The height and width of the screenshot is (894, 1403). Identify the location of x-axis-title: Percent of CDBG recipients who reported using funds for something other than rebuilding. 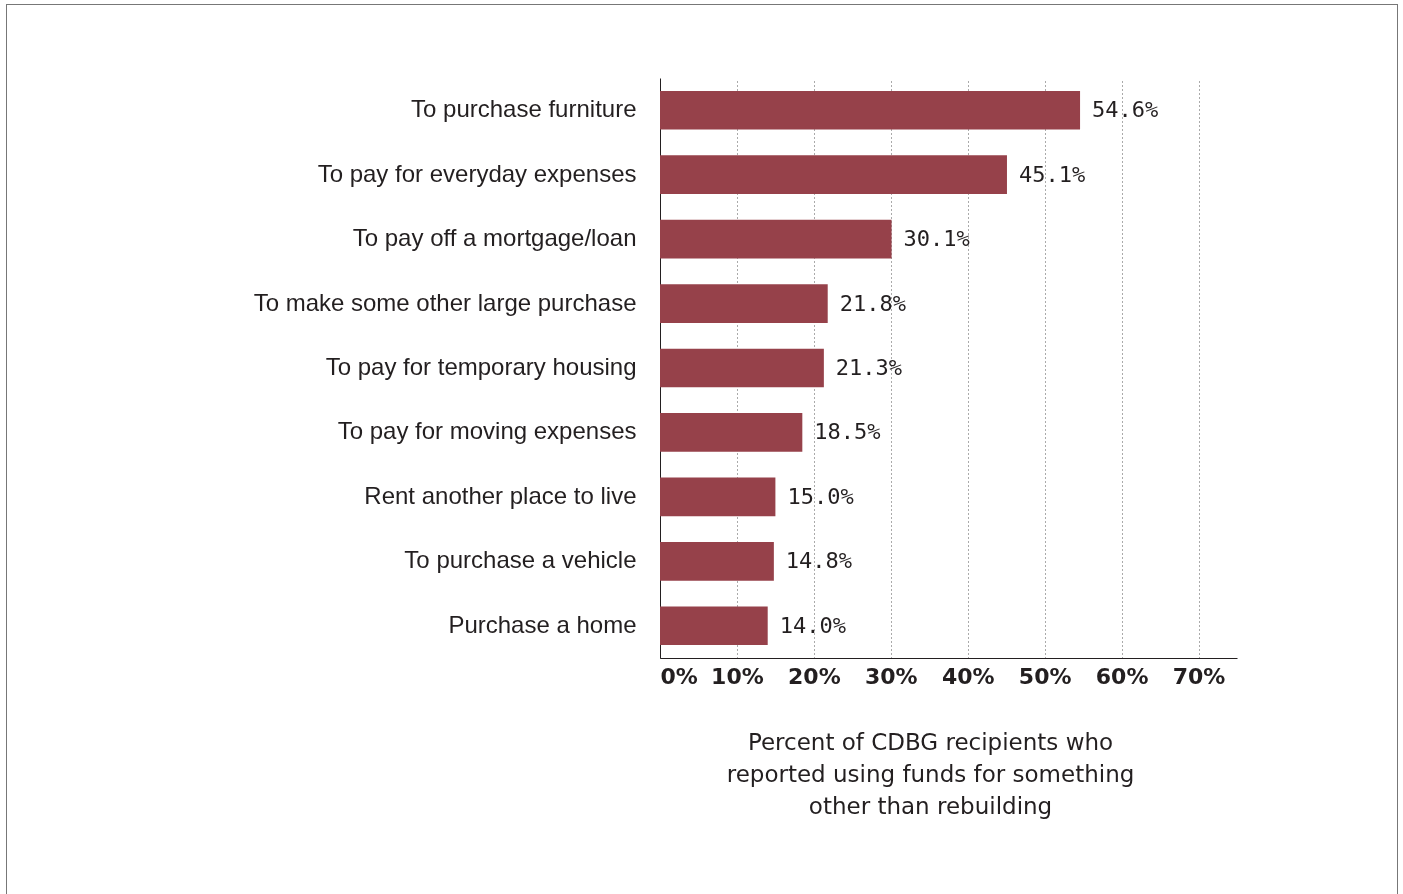
(930, 773).